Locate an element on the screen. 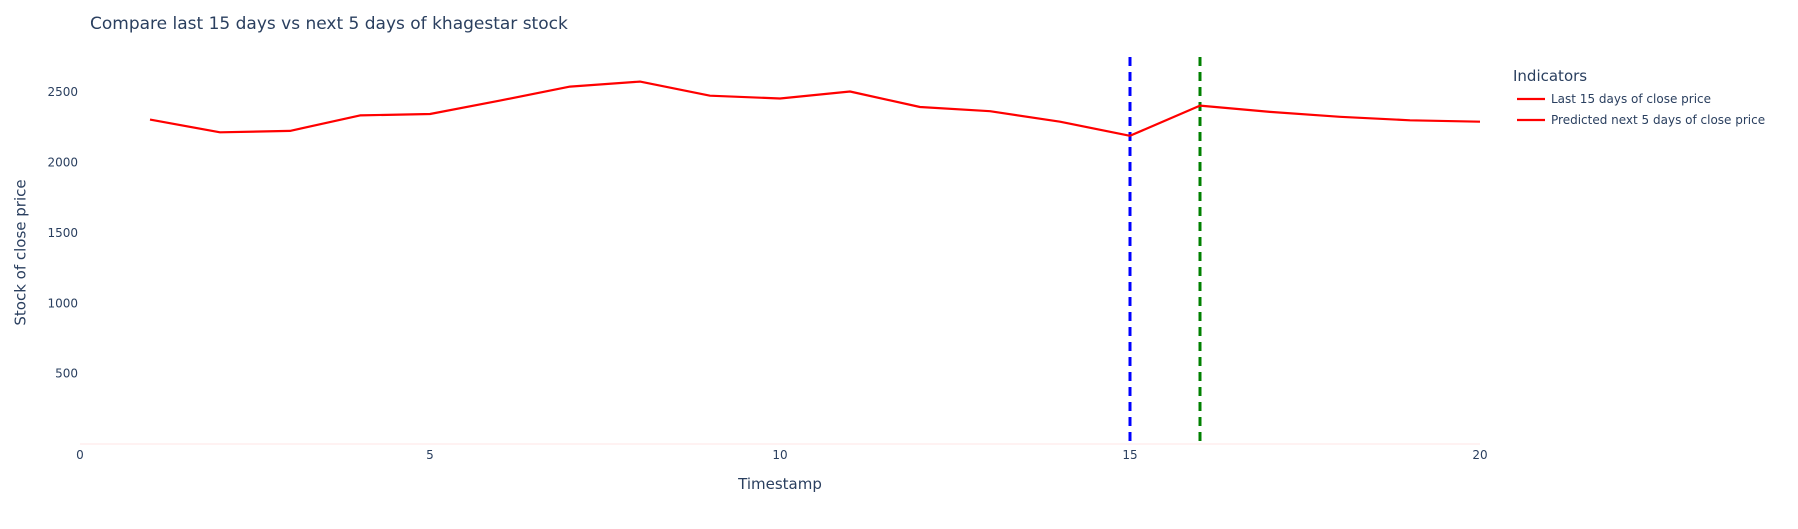 This screenshot has width=1798, height=529. x-tick-label: 5 is located at coordinates (430, 455).